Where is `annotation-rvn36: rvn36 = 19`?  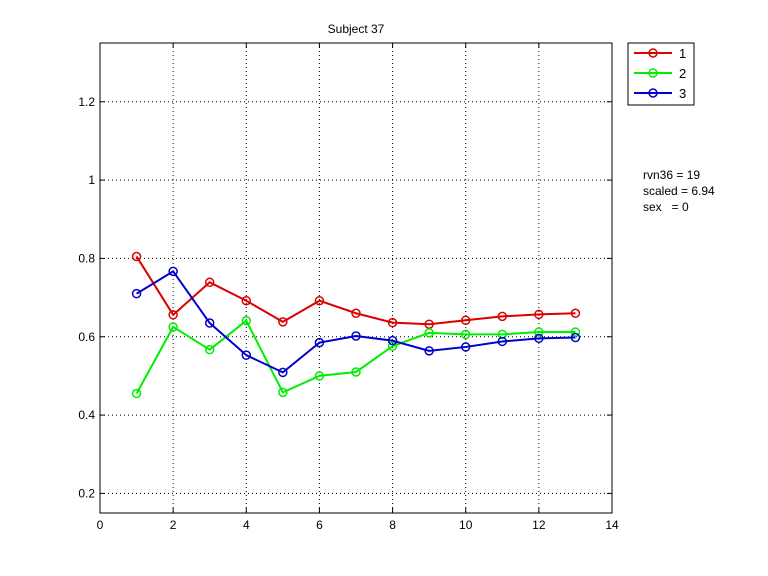
annotation-rvn36: rvn36 = 19 is located at coordinates (672, 175).